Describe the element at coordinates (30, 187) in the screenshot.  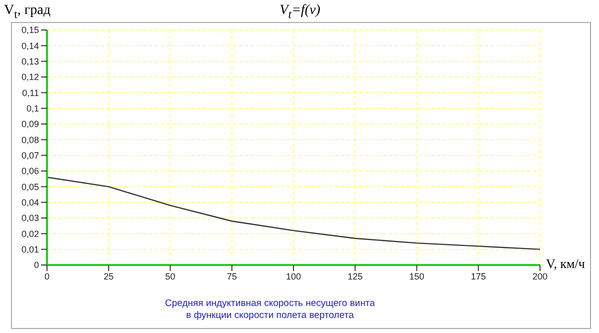
I see `y-tick-label: 0,05` at that location.